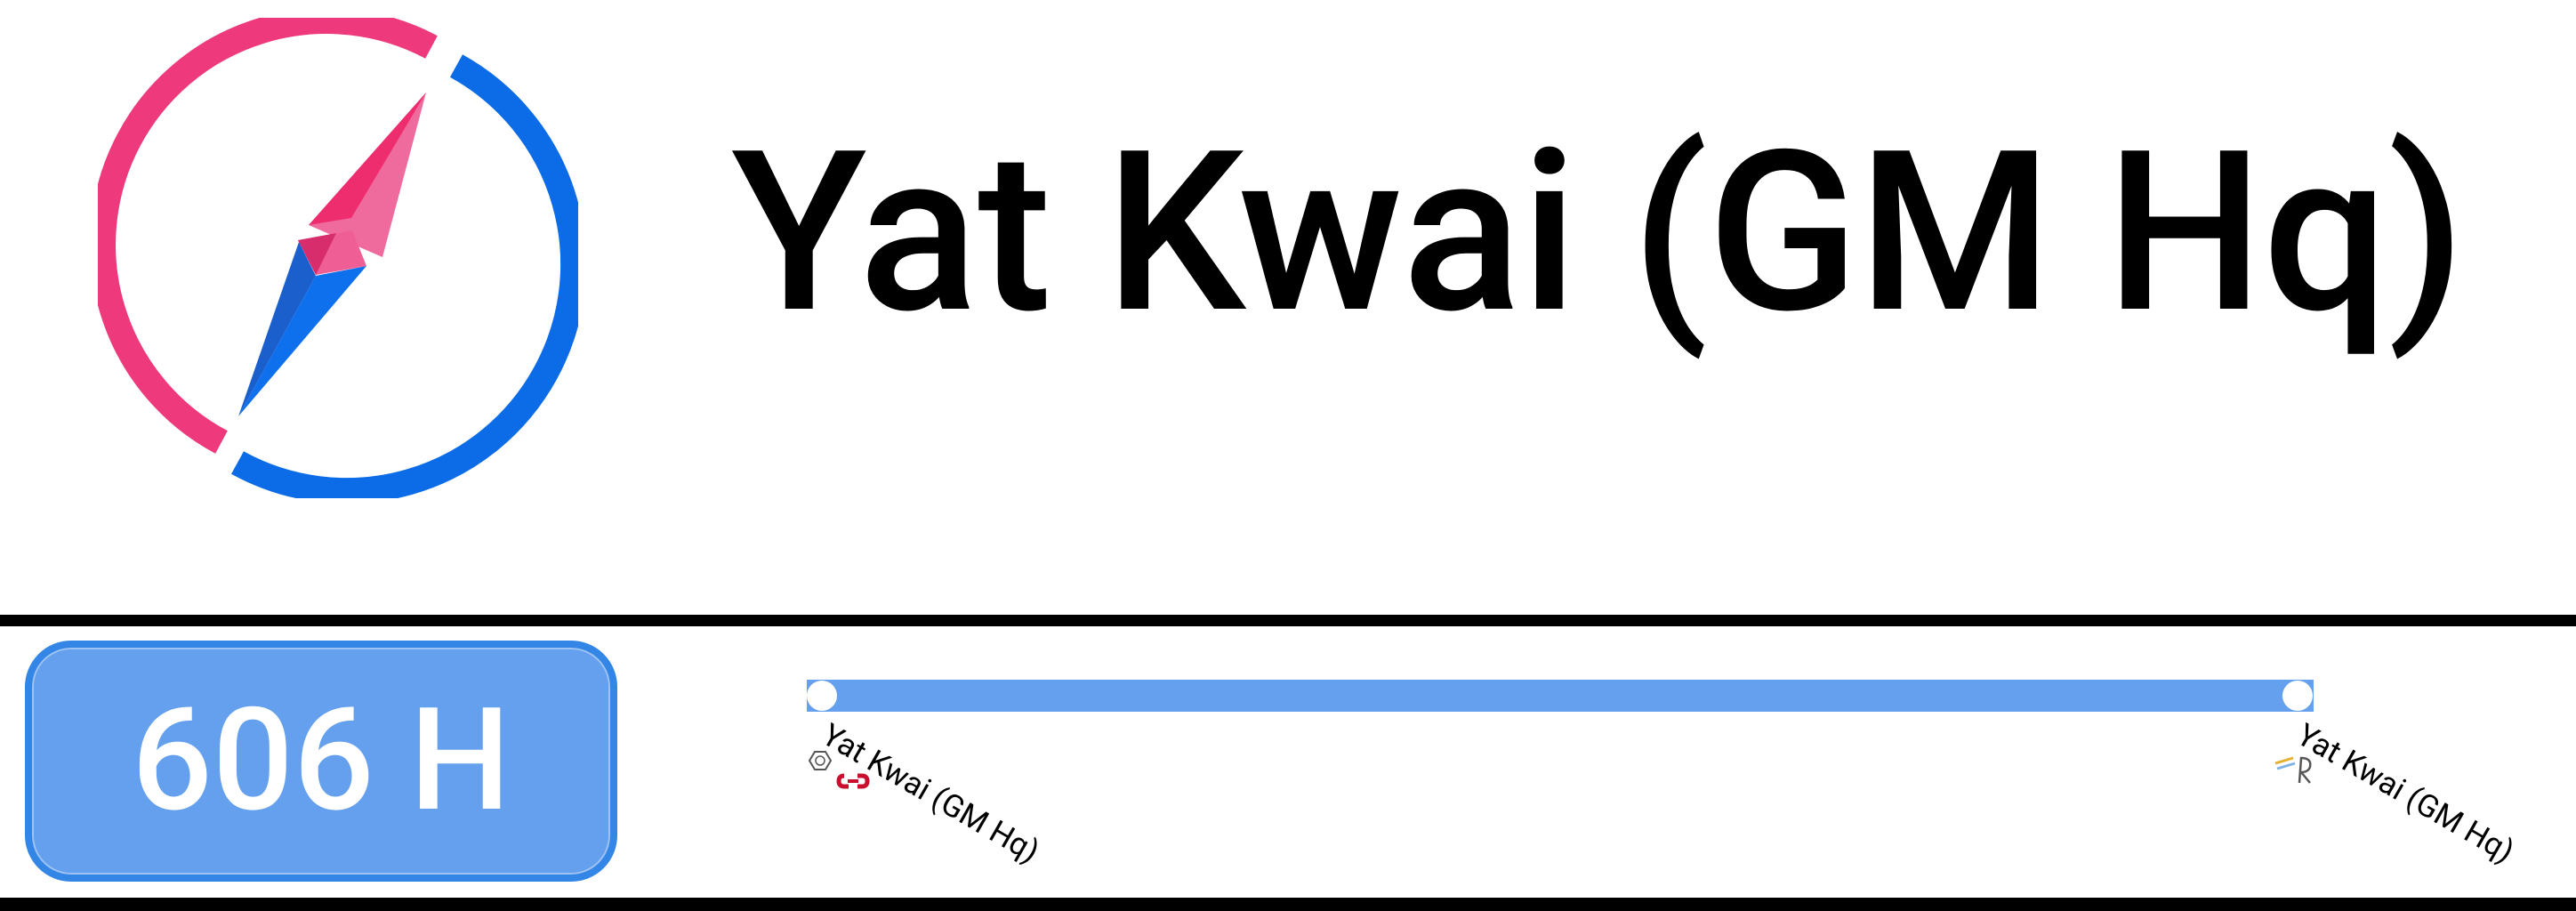  I want to click on rail-operator-icon, so click(2293, 770).